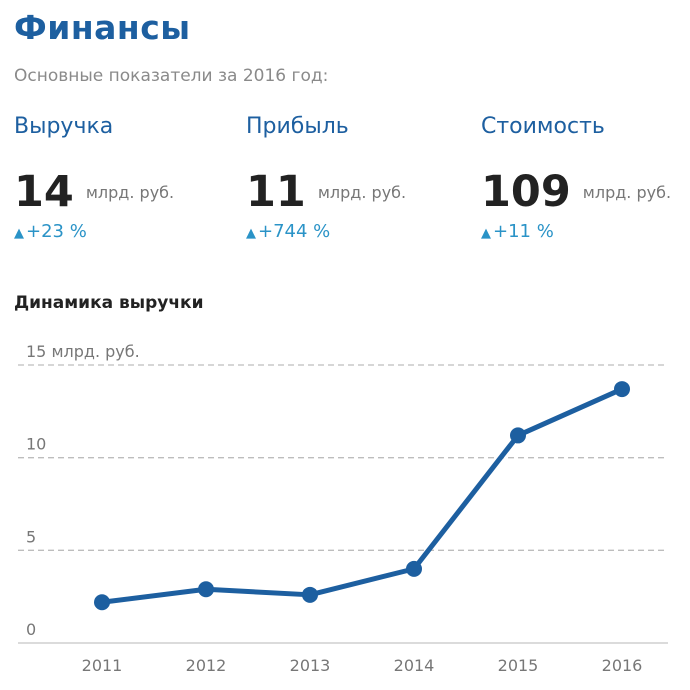  What do you see at coordinates (414, 665) in the screenshot?
I see `x-tick-label: 2014` at bounding box center [414, 665].